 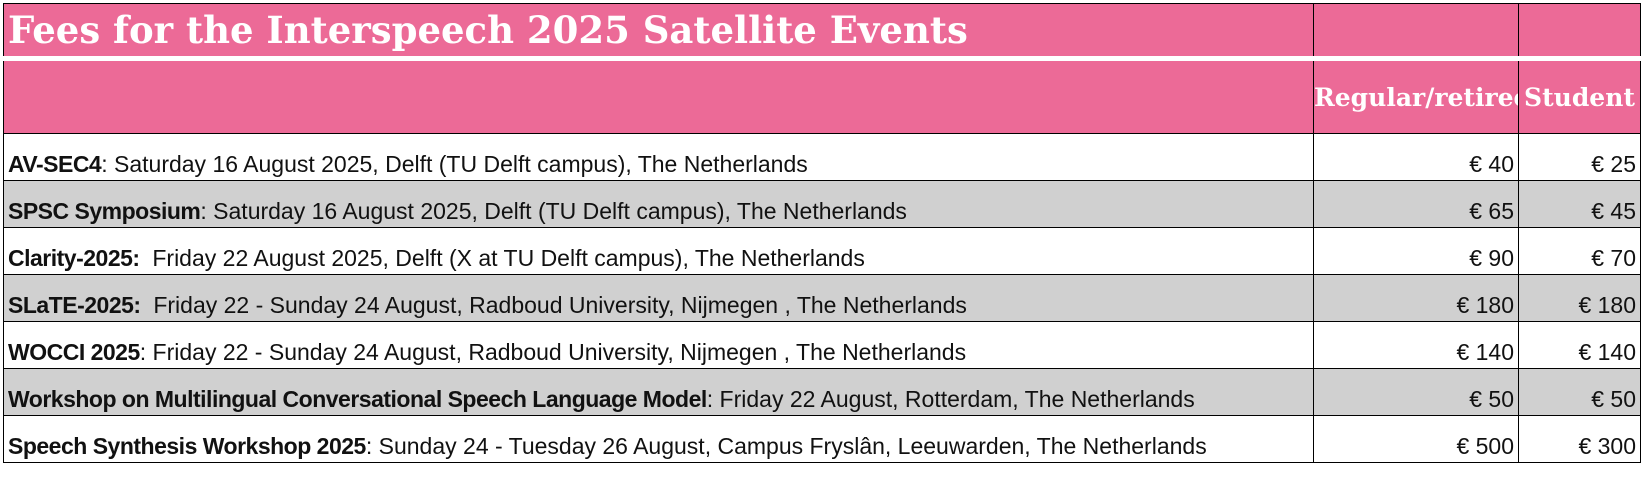 I want to click on fee-regular: € 50, so click(x=1416, y=392).